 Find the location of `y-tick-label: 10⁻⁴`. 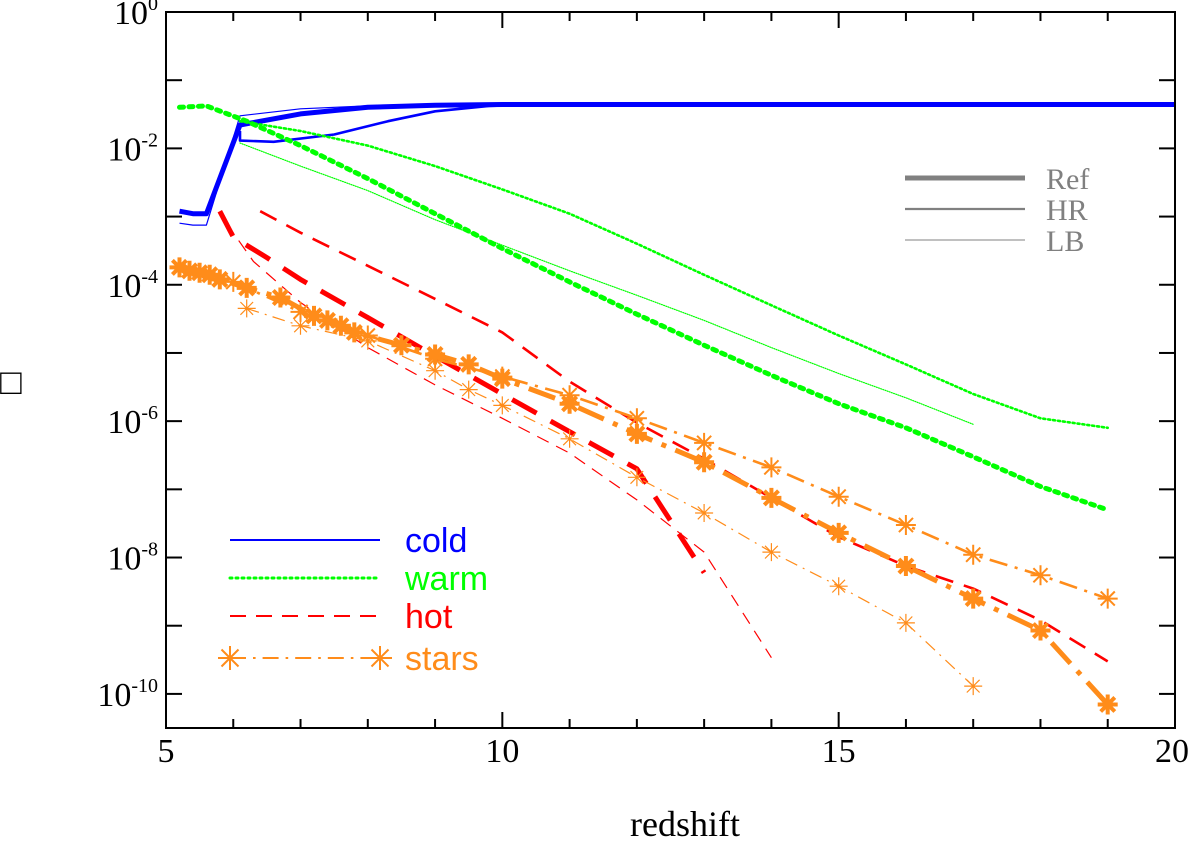

y-tick-label: 10⁻⁴ is located at coordinates (132, 285).